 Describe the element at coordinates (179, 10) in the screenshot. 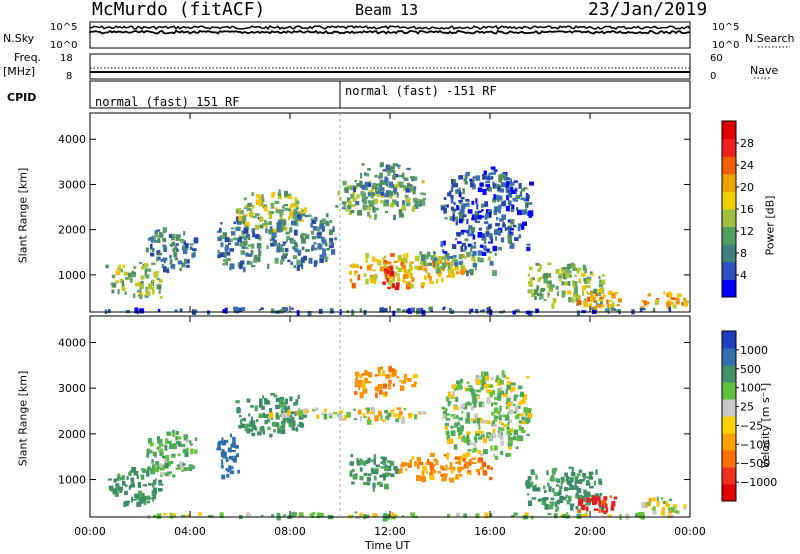

I see `station-title: McMurdo (fitACF)` at that location.